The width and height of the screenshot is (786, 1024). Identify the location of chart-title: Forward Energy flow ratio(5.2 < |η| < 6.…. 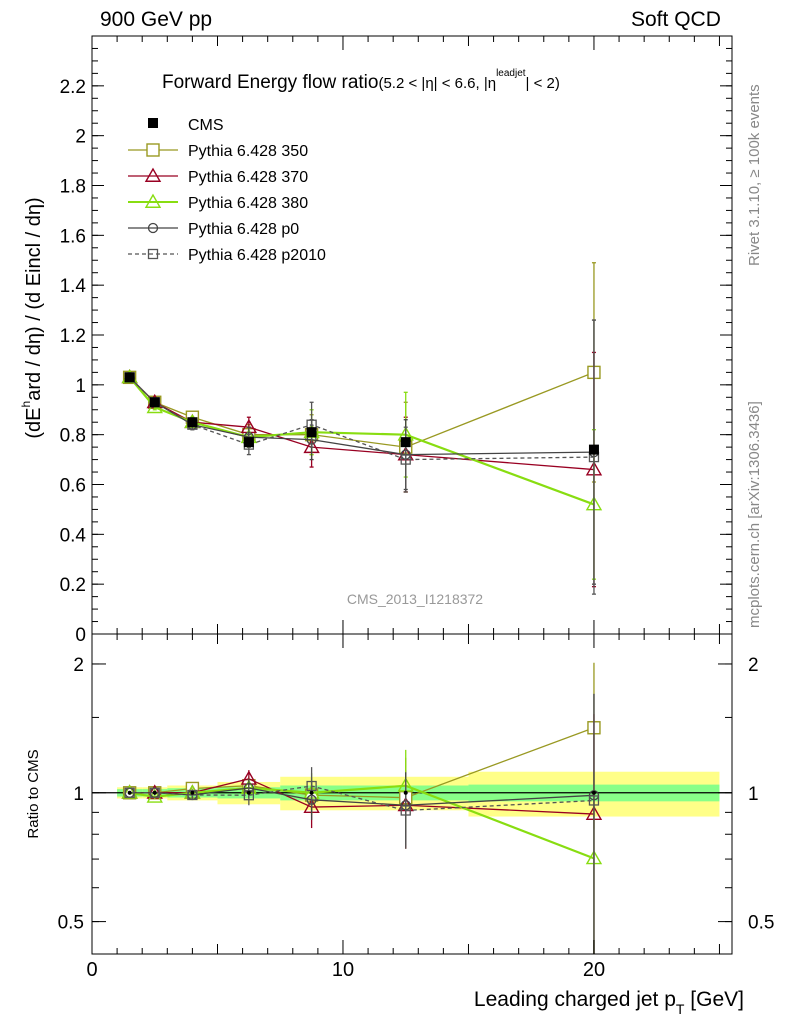
(361, 80).